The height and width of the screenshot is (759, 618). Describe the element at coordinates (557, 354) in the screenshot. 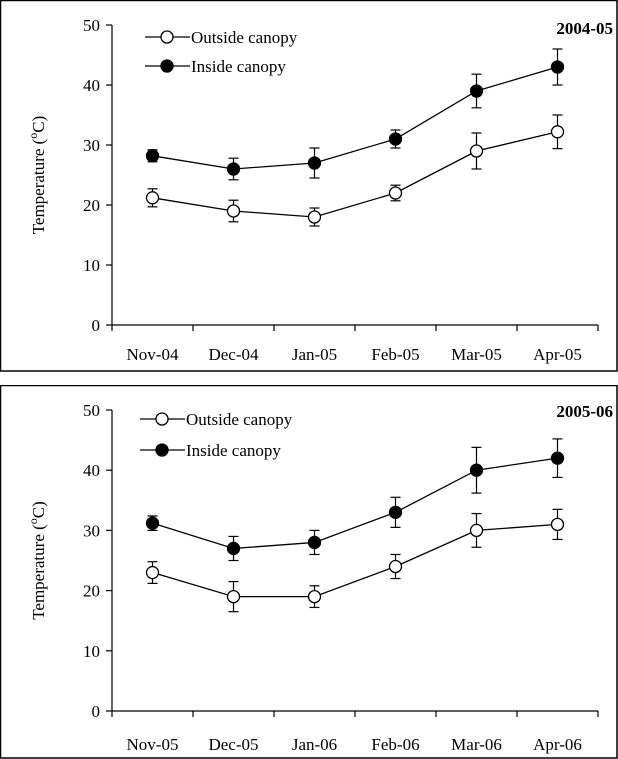

I see `x-tick-label: Apr-05` at that location.